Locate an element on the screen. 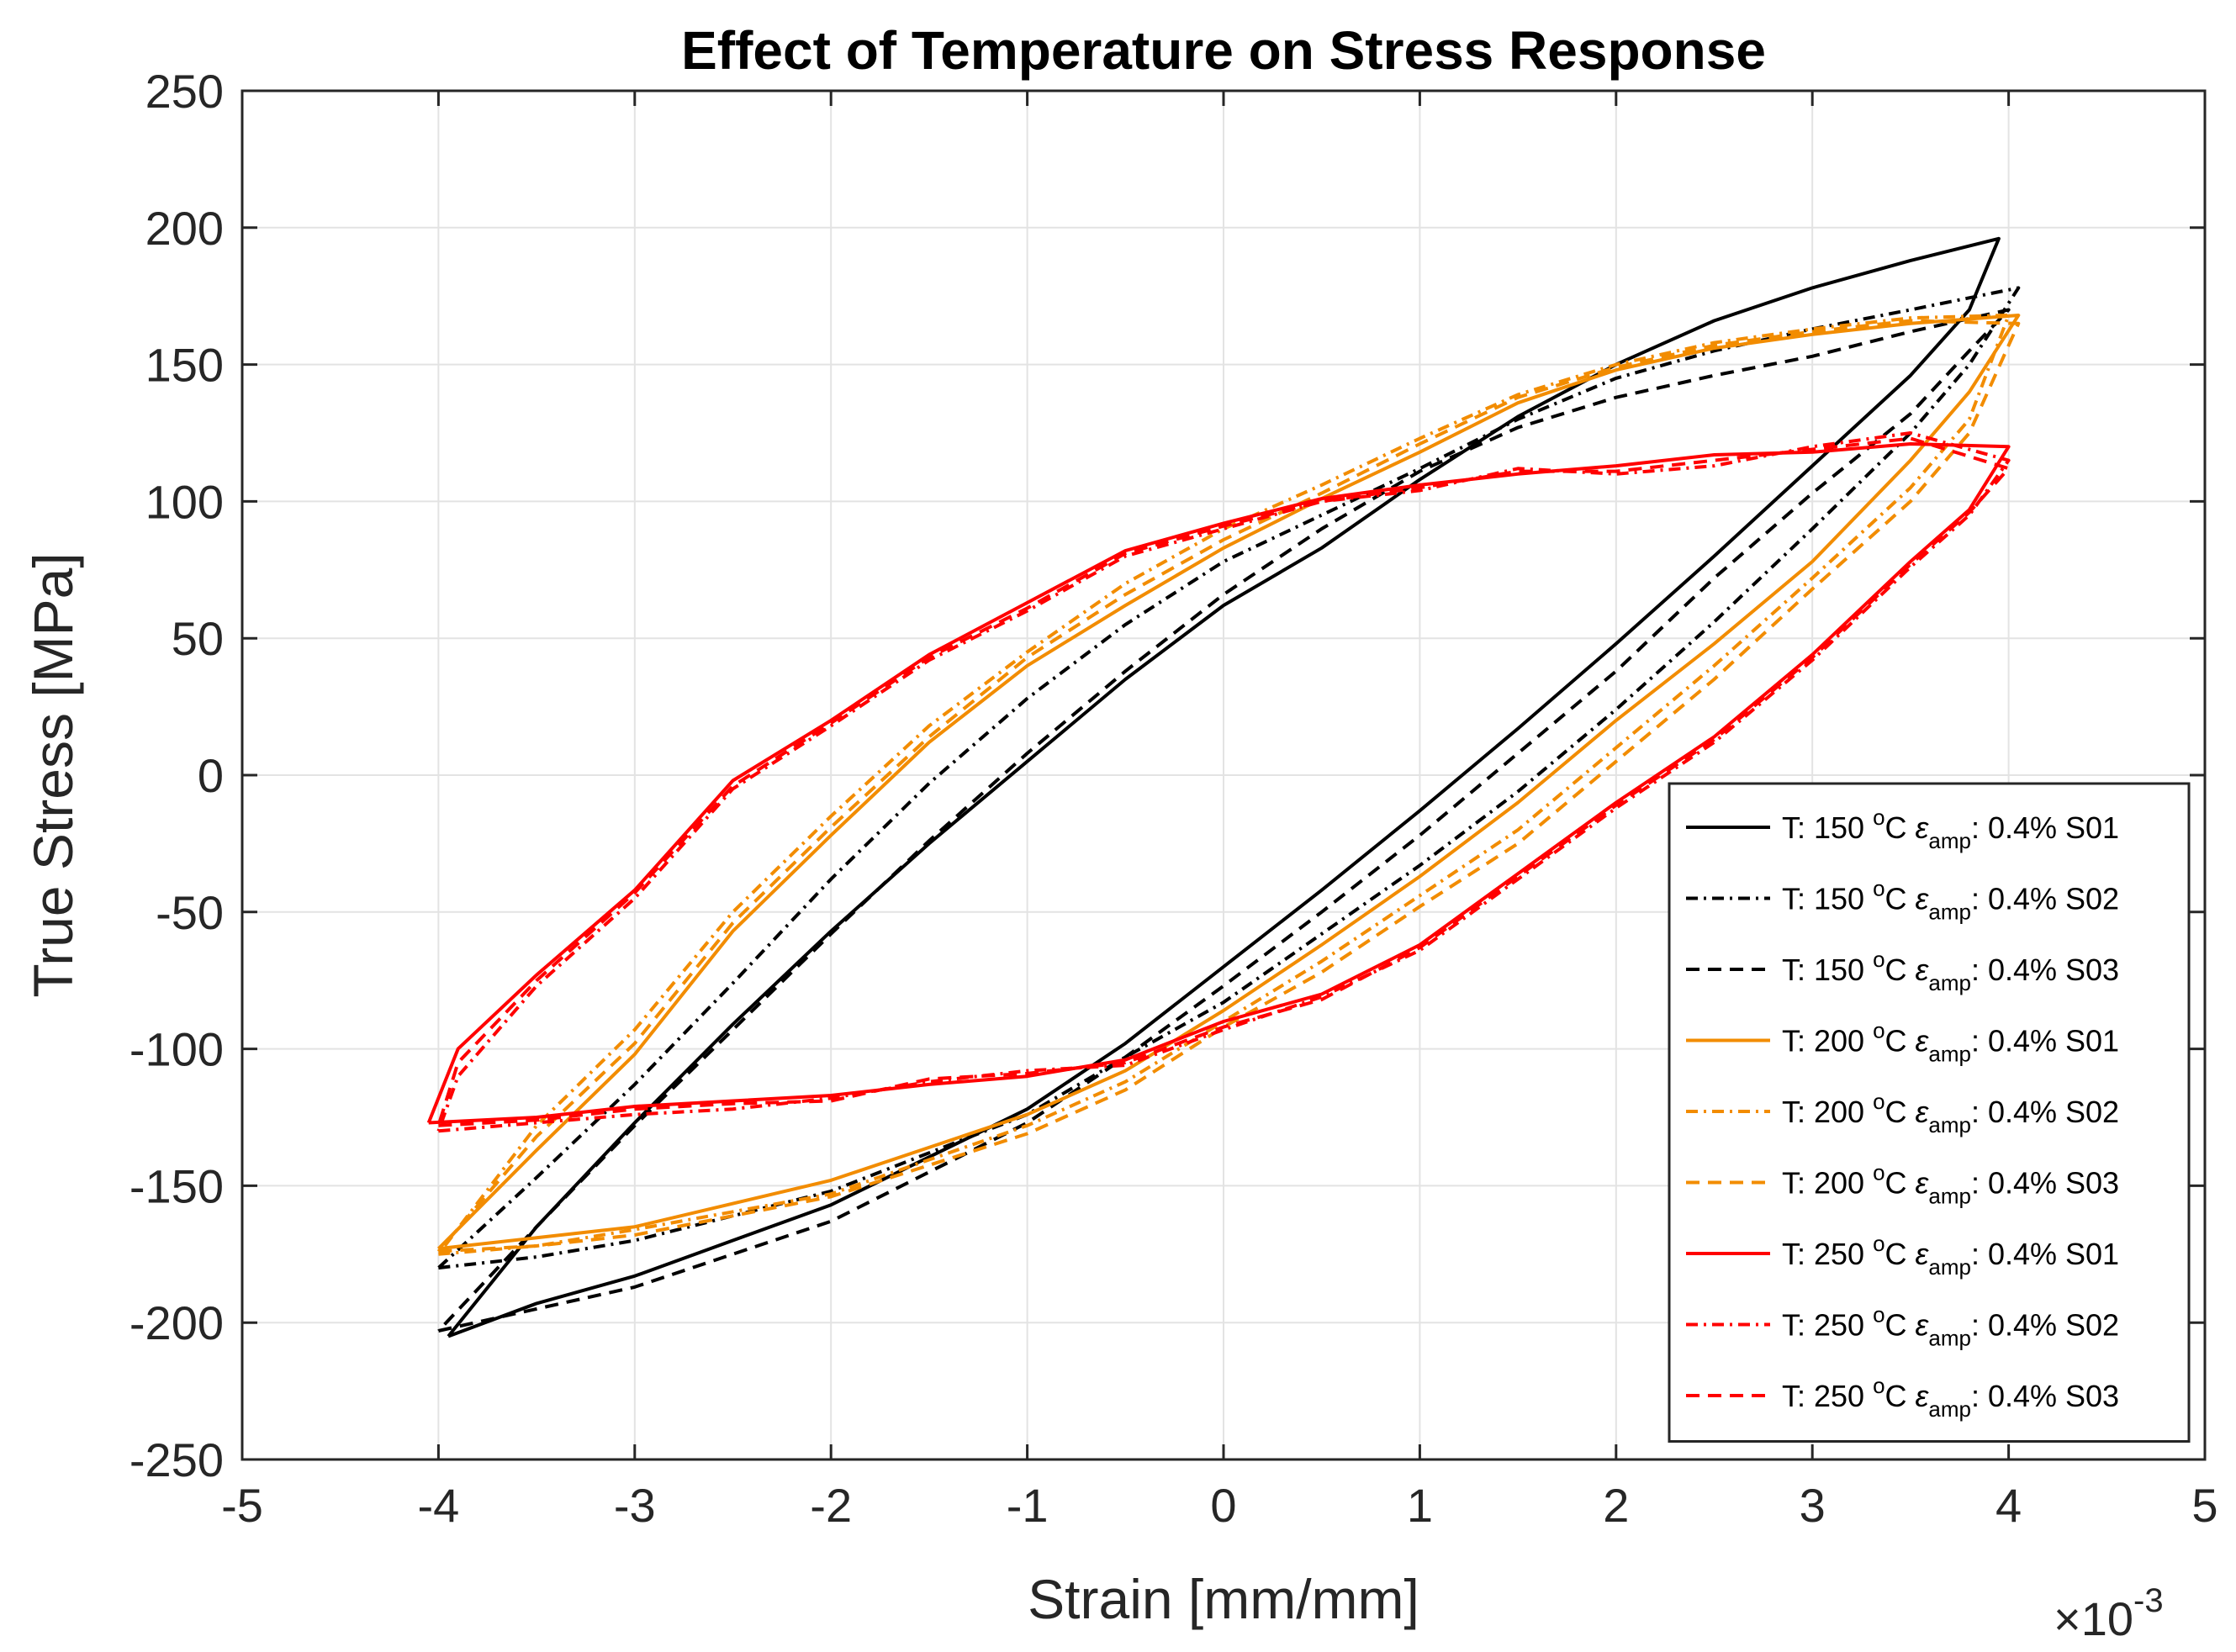 The height and width of the screenshot is (1652, 2236). x-axis-label: Strain [mm/mm] is located at coordinates (1223, 1599).